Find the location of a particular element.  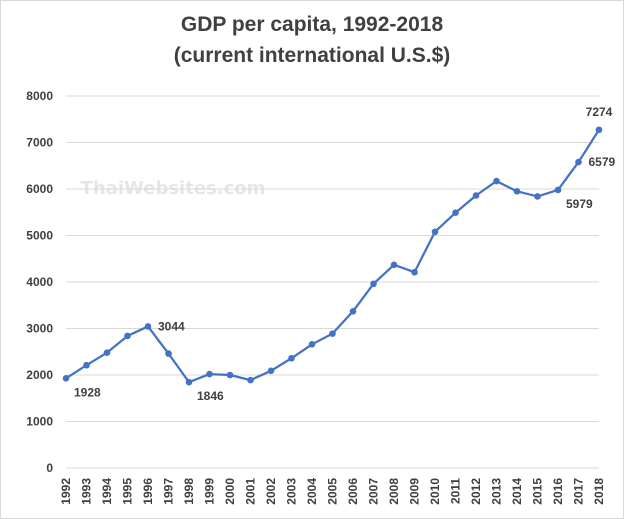

x-tick-label: 2004 is located at coordinates (312, 491).